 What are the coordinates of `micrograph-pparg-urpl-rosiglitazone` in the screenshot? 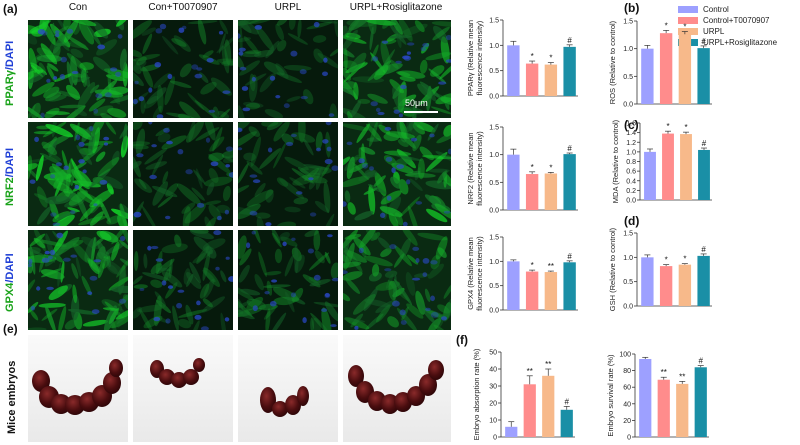 It's located at (397, 69).